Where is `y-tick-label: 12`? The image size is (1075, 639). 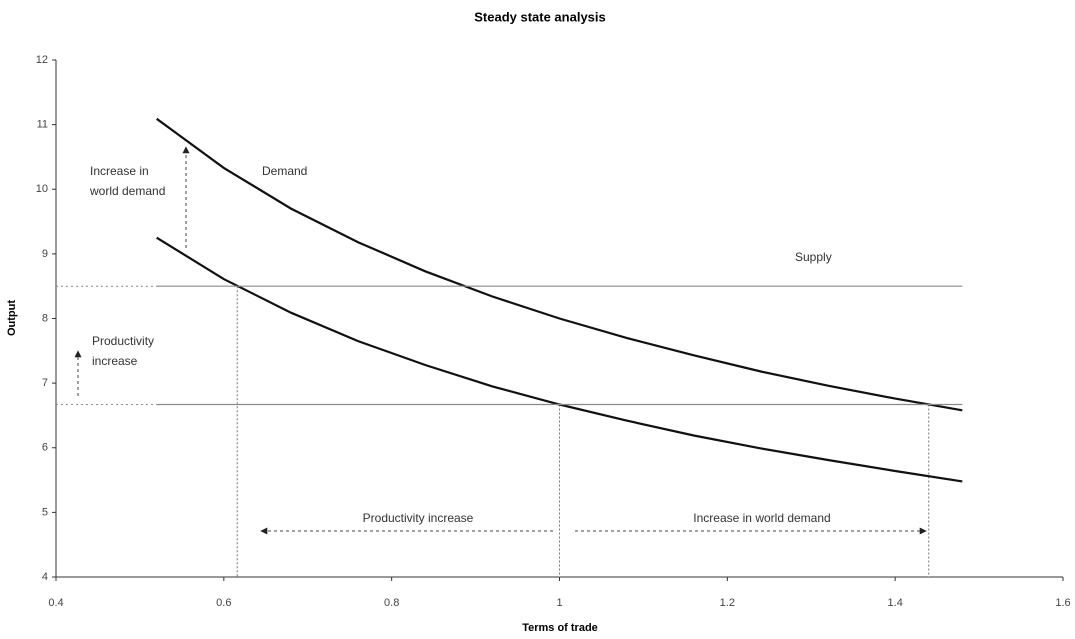 y-tick-label: 12 is located at coordinates (42, 60).